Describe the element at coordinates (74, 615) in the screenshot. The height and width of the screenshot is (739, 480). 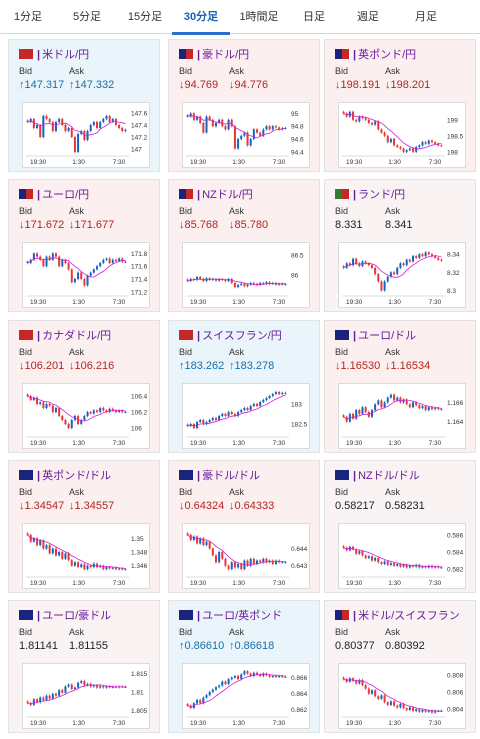
I see `pair-name-link: ユーロ/豪ドル` at that location.